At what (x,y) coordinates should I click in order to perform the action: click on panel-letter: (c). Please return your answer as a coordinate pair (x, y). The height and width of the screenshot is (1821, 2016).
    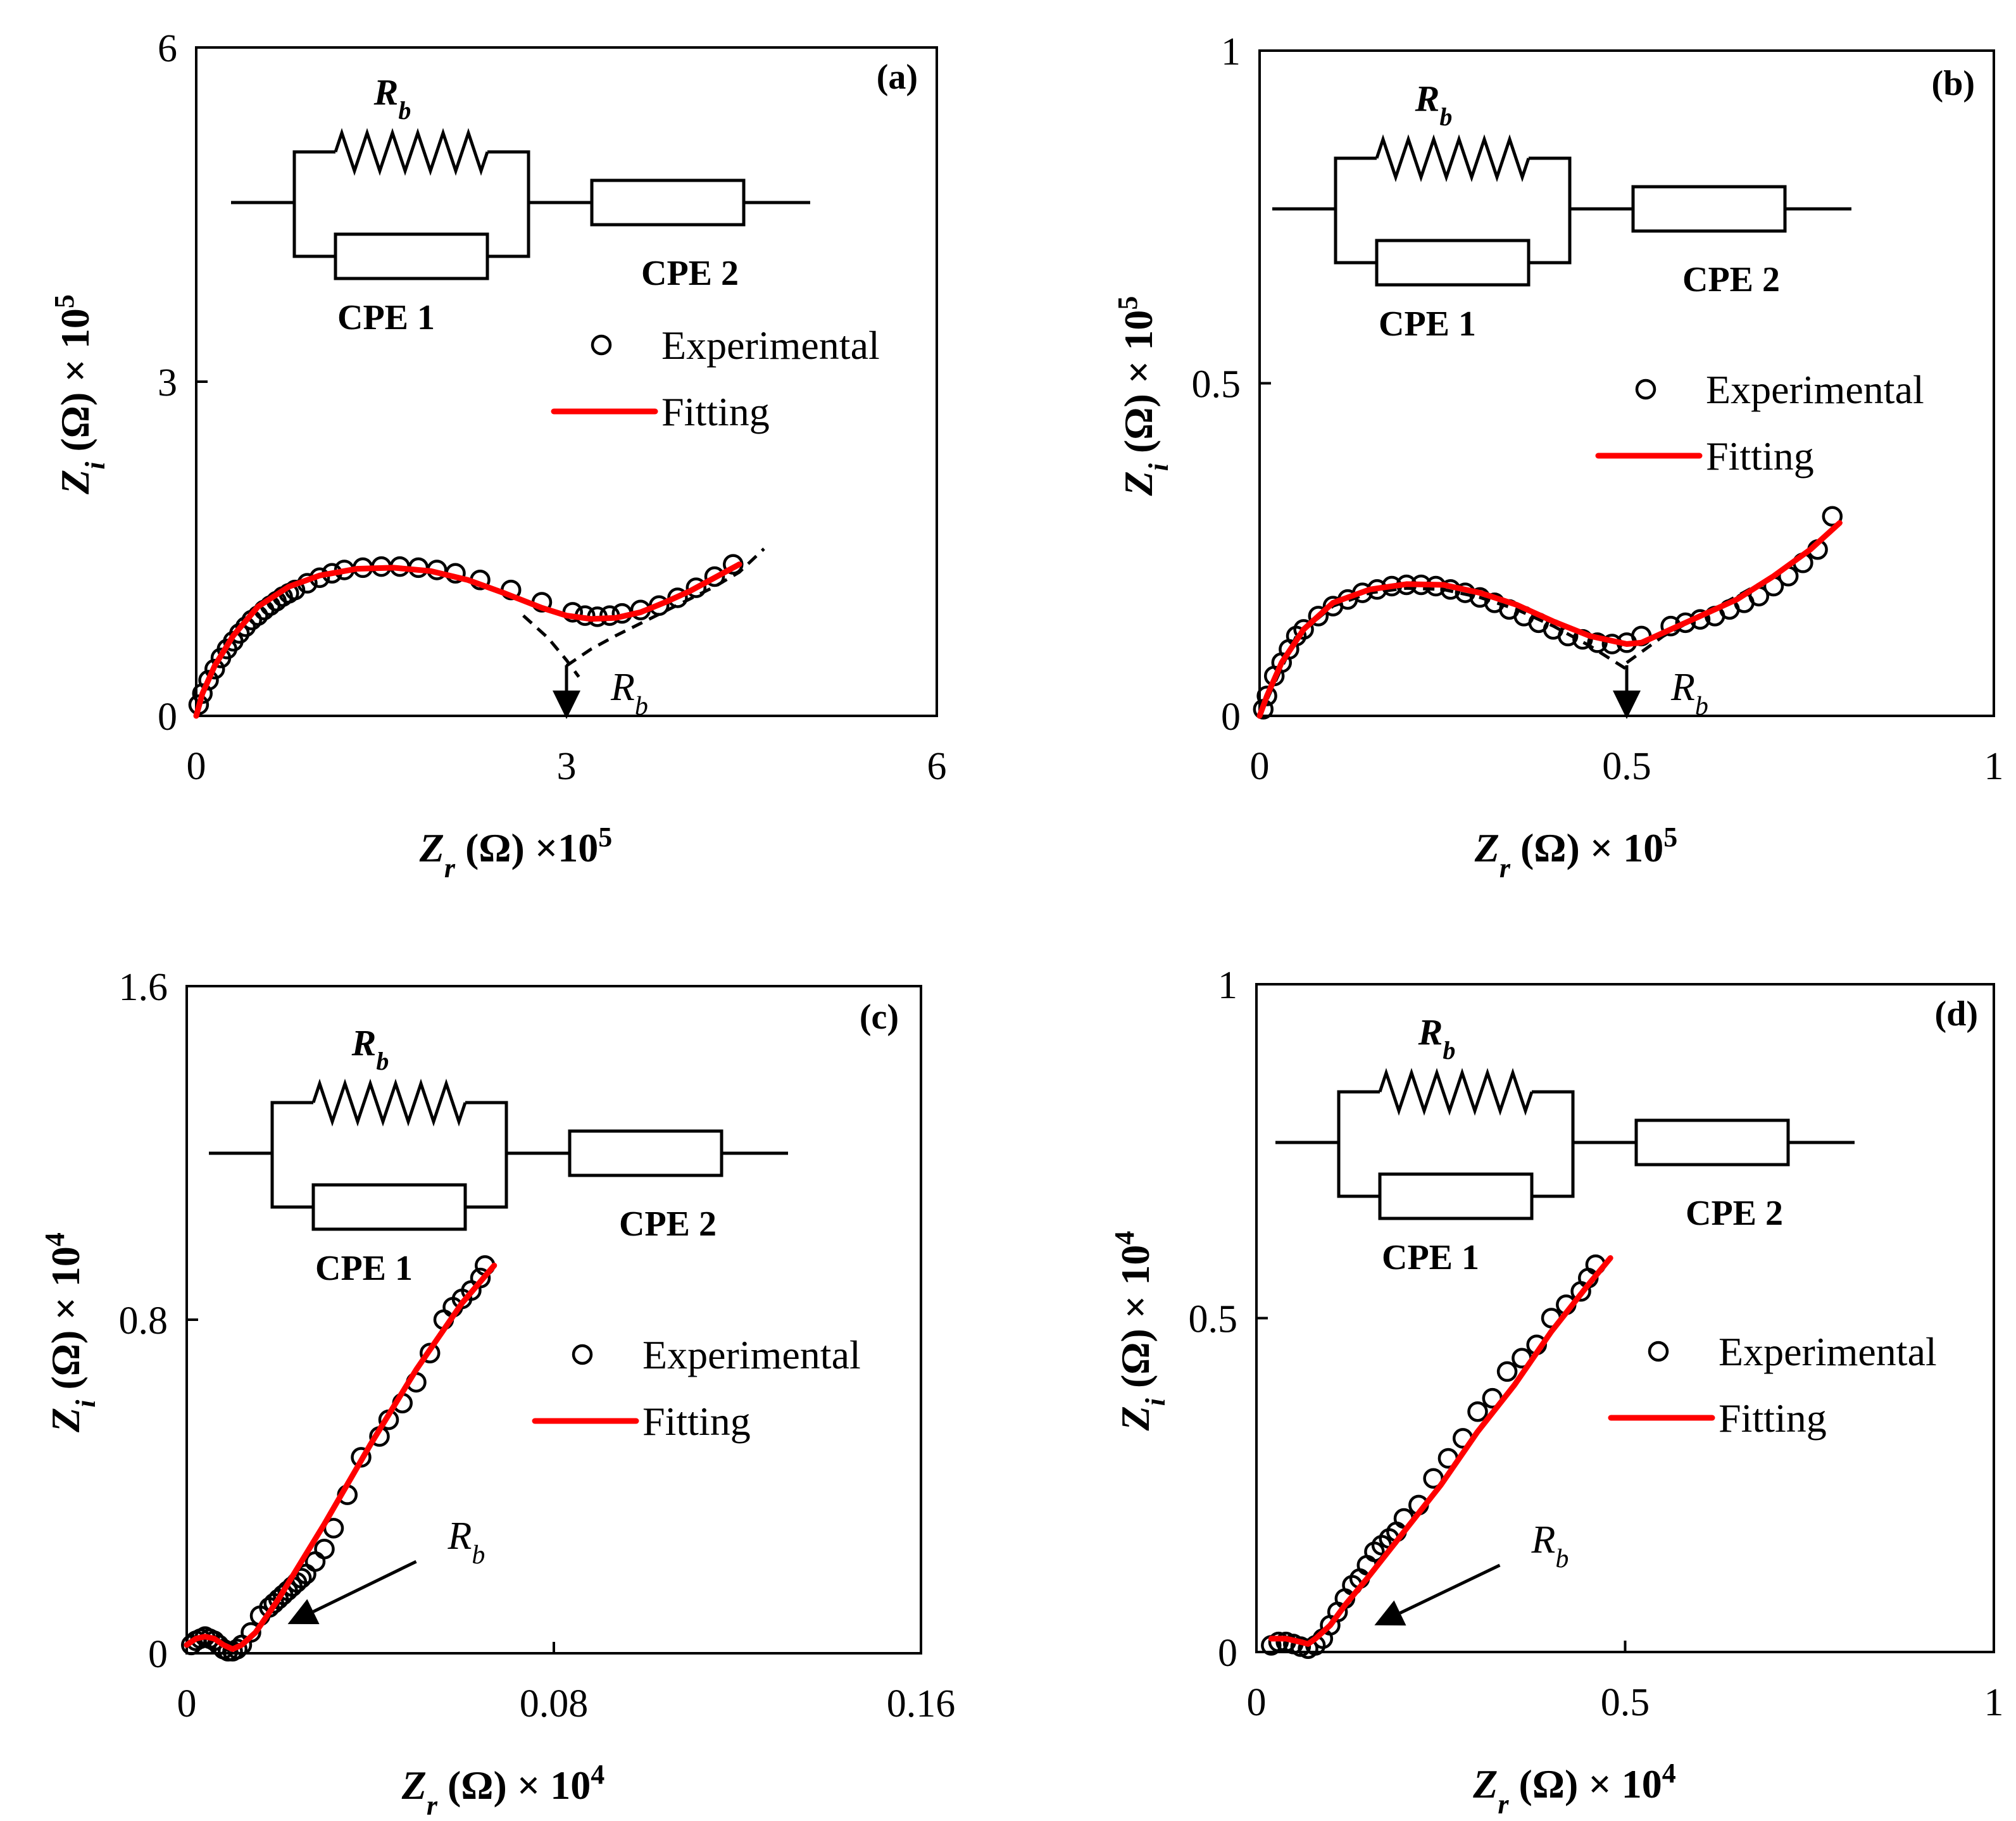
    Looking at the image, I should click on (879, 1017).